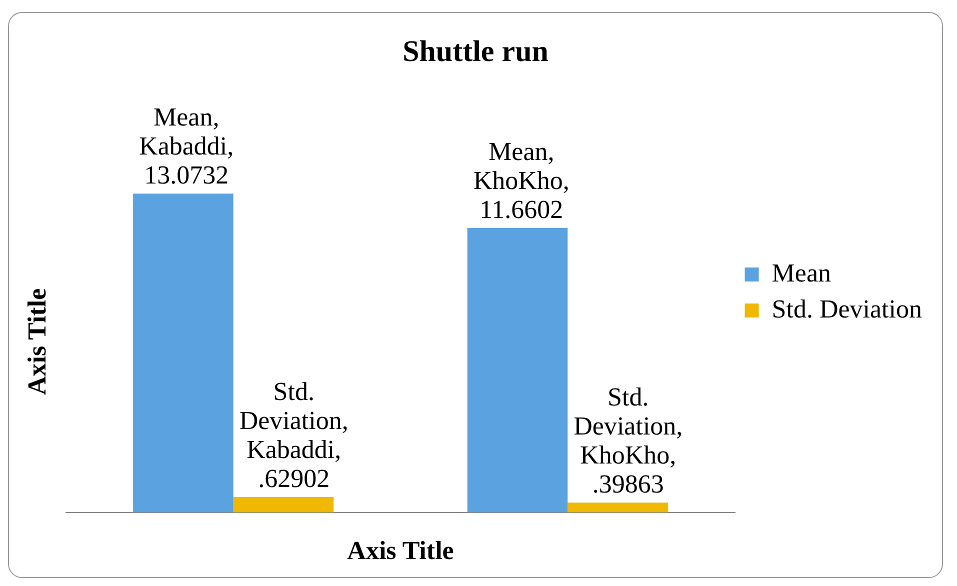 The height and width of the screenshot is (586, 957). I want to click on legend-label: Mean, so click(801, 273).